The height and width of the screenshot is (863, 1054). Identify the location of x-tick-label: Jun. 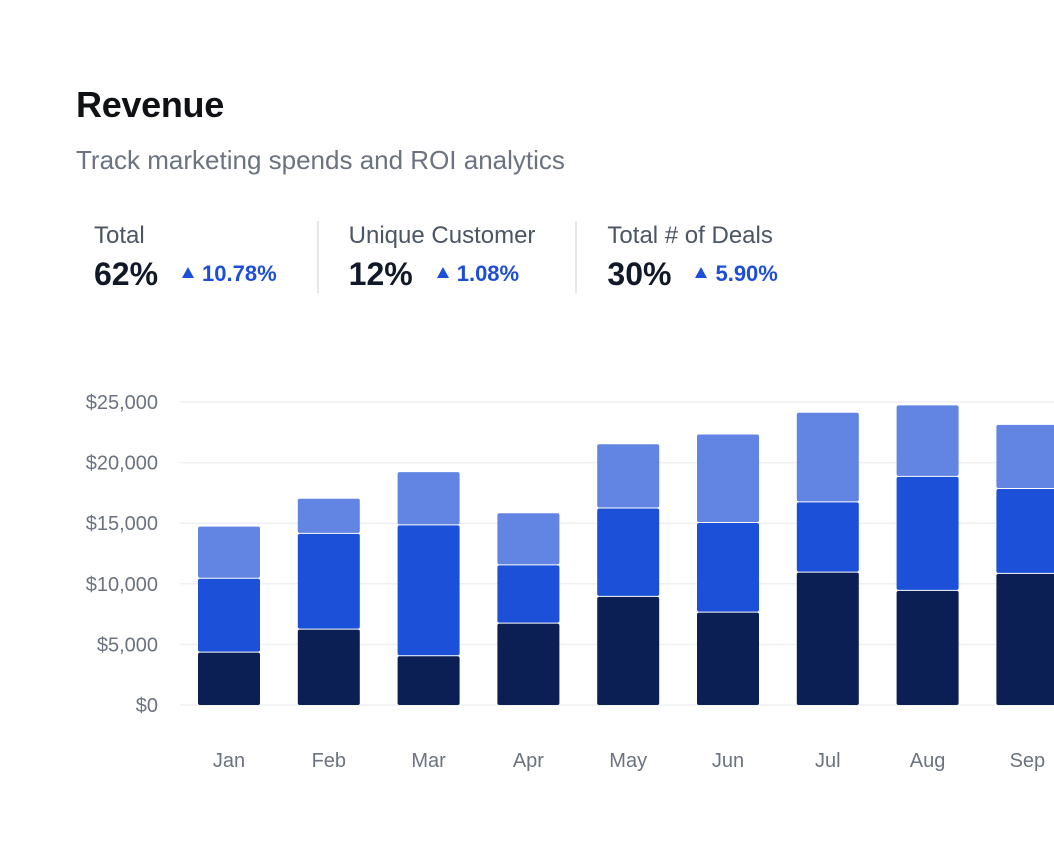
(728, 761).